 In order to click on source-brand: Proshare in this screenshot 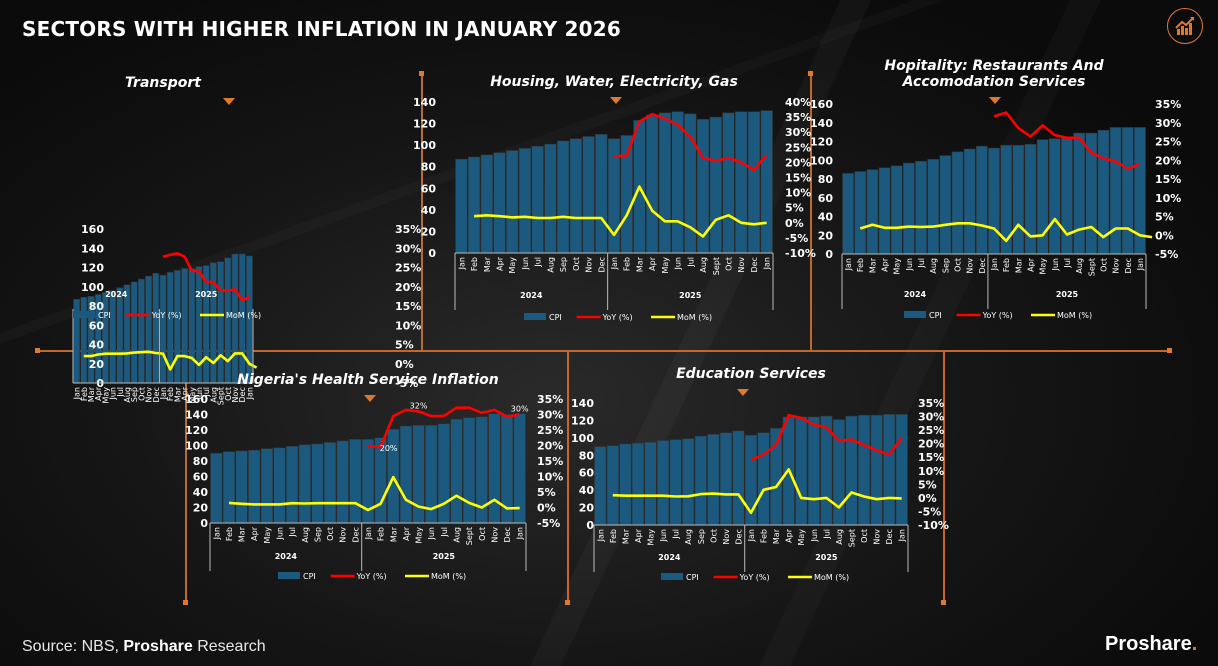, I will do `click(158, 646)`.